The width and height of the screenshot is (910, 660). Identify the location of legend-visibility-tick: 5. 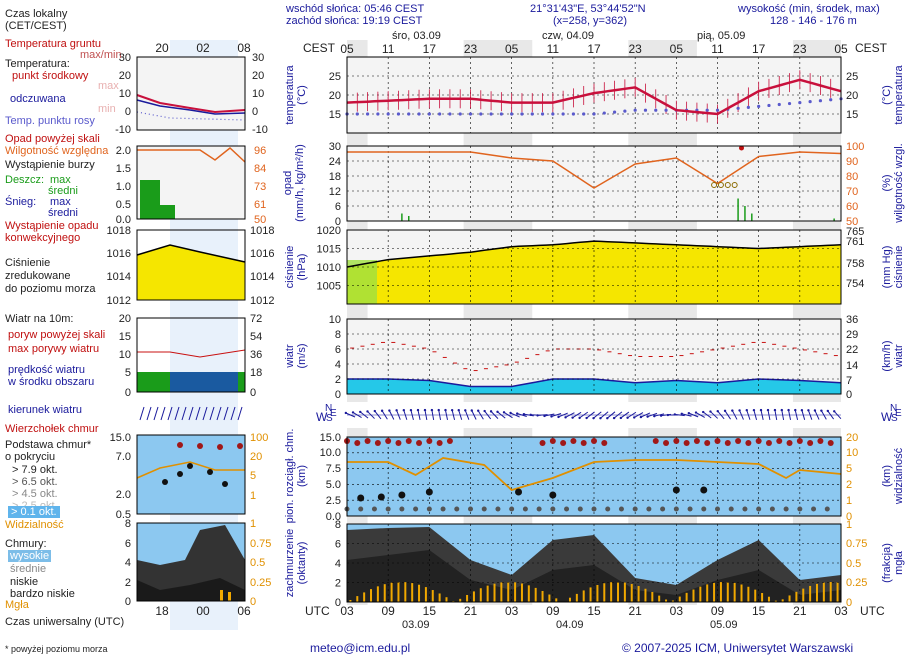
(253, 476).